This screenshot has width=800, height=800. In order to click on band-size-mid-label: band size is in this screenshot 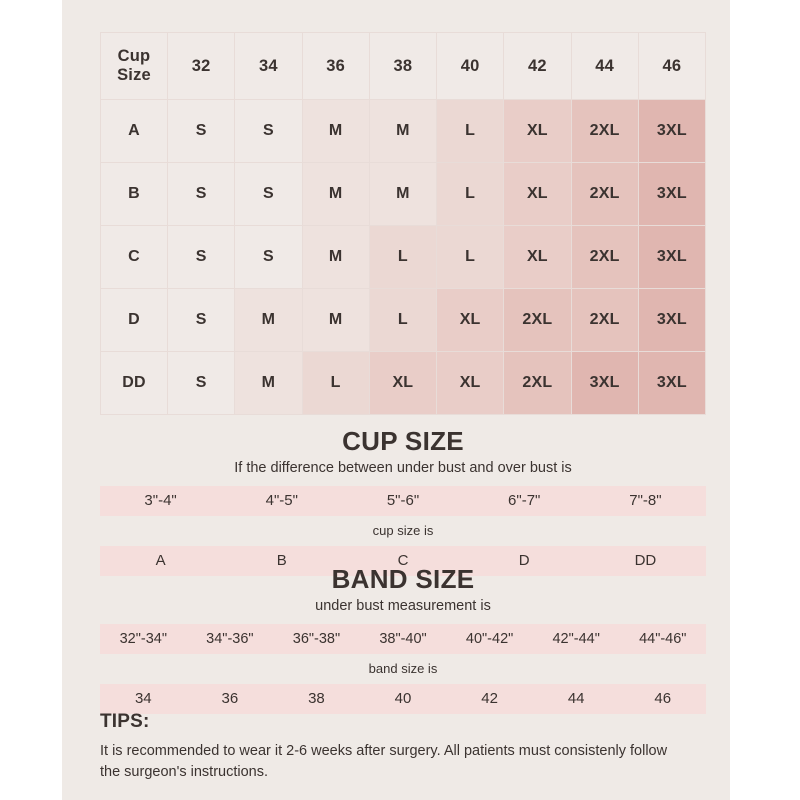, I will do `click(403, 668)`.